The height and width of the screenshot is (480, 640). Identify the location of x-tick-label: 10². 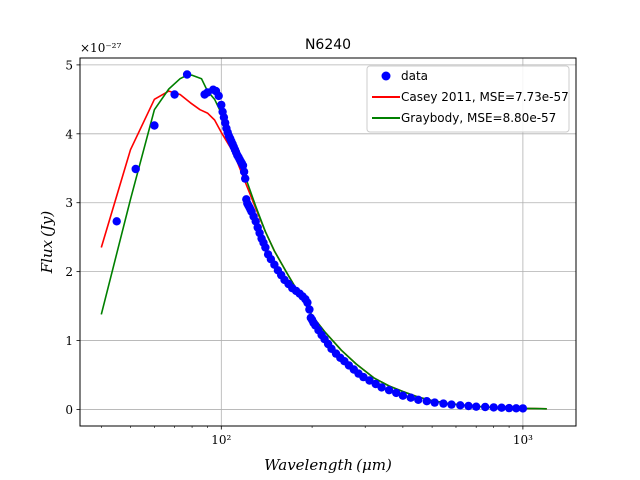
(221, 440).